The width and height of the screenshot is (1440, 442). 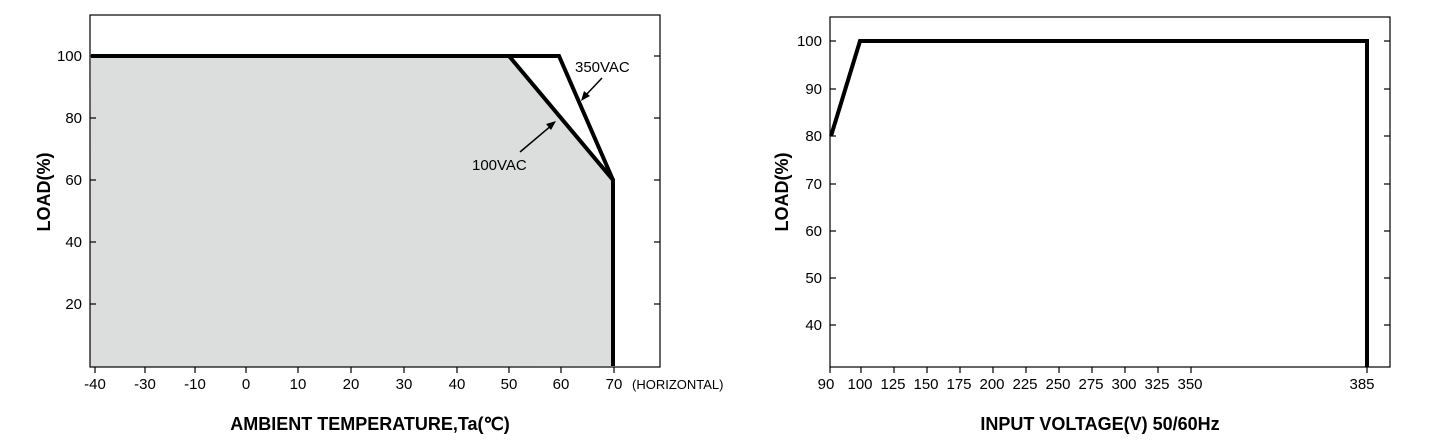 What do you see at coordinates (246, 384) in the screenshot?
I see `x-tick-label: 0` at bounding box center [246, 384].